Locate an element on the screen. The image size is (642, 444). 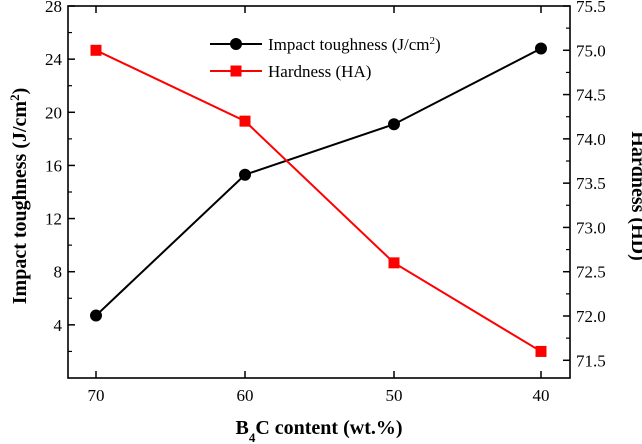
legend: Impact toughness (J/cm2) Hardness (HA) is located at coordinates (325, 58).